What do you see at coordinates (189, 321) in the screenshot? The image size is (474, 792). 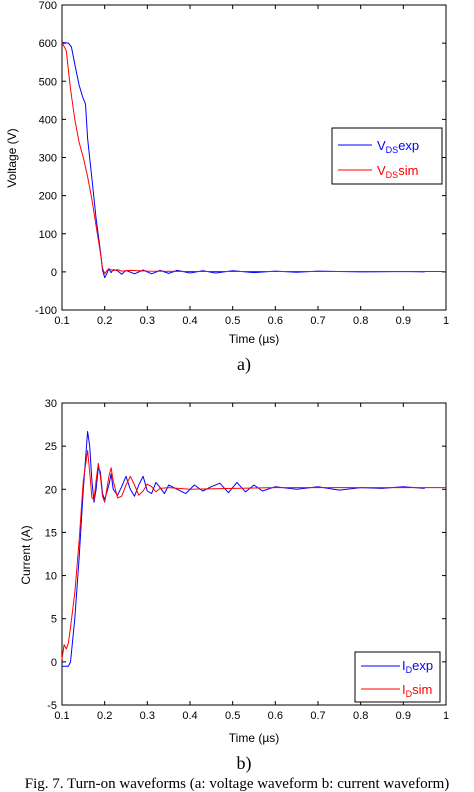 I see `voltage-x-tick-label: 0.4` at bounding box center [189, 321].